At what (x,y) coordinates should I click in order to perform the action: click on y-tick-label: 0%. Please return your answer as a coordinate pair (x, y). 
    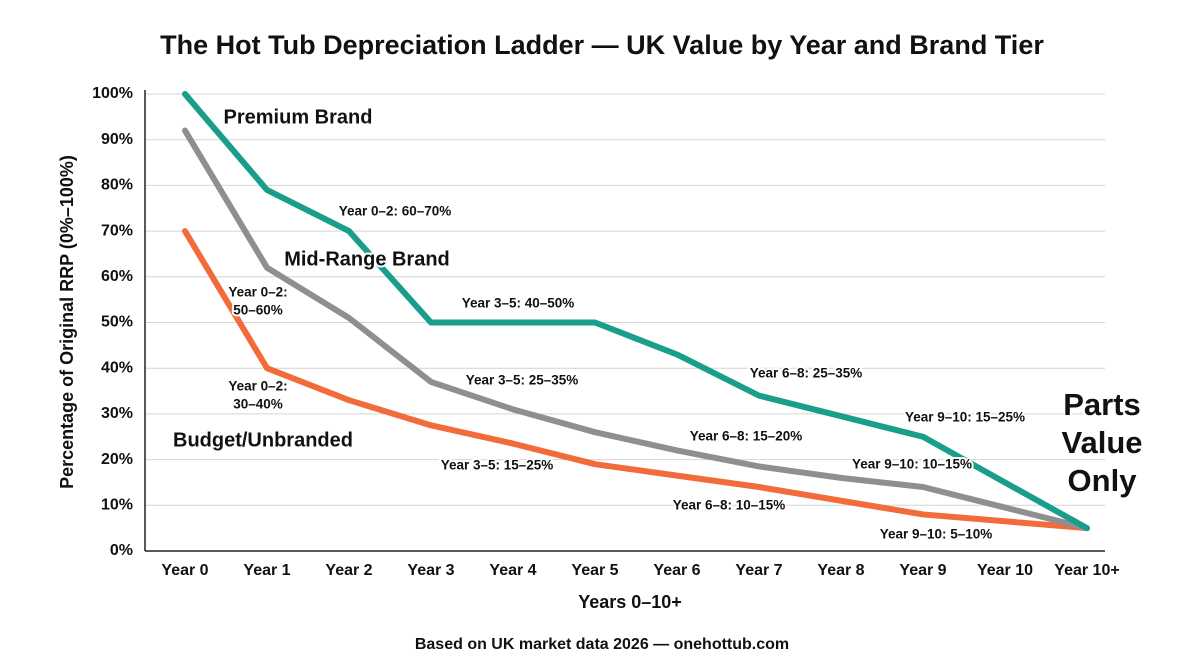
    Looking at the image, I should click on (121, 550).